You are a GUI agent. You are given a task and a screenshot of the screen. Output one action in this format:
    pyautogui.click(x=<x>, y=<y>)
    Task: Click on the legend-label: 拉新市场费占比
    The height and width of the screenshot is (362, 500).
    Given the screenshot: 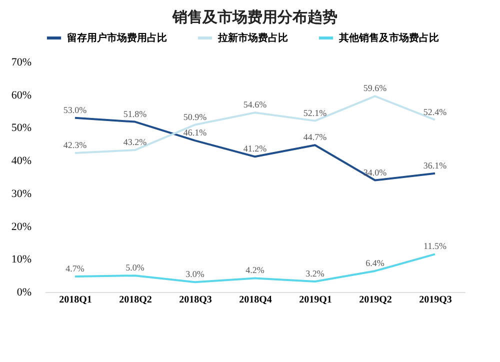 What is the action you would take?
    pyautogui.click(x=252, y=38)
    